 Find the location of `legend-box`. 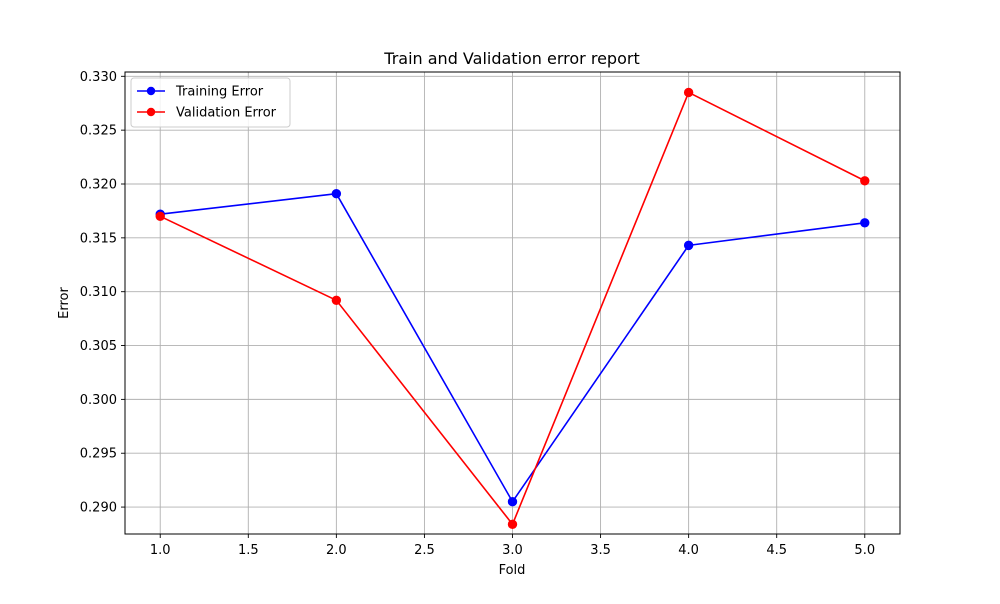

legend-box is located at coordinates (210, 102).